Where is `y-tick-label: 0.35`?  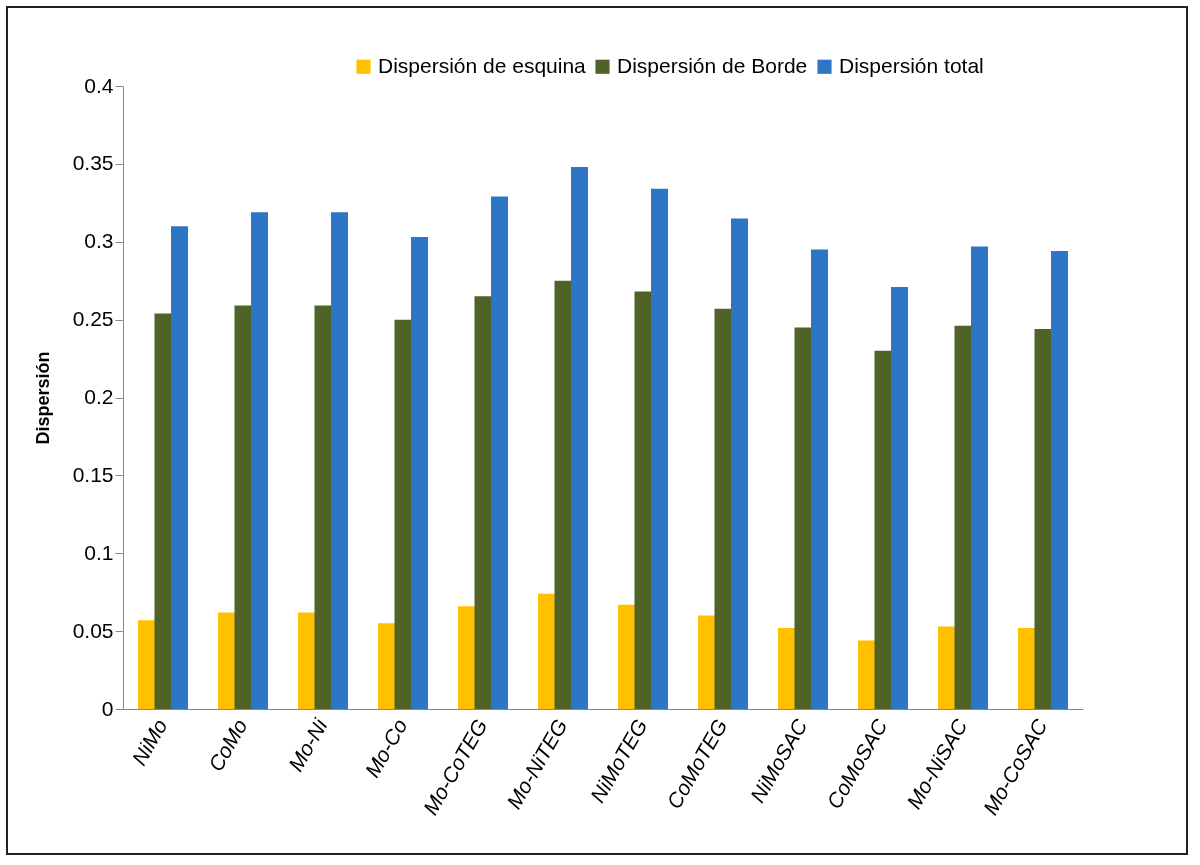
y-tick-label: 0.35 is located at coordinates (93, 163).